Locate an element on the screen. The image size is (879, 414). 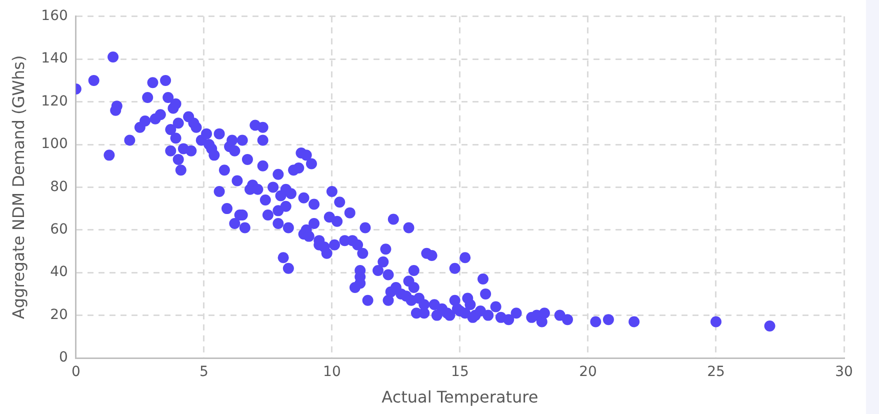
y-tick-label: 140 is located at coordinates (54, 58).